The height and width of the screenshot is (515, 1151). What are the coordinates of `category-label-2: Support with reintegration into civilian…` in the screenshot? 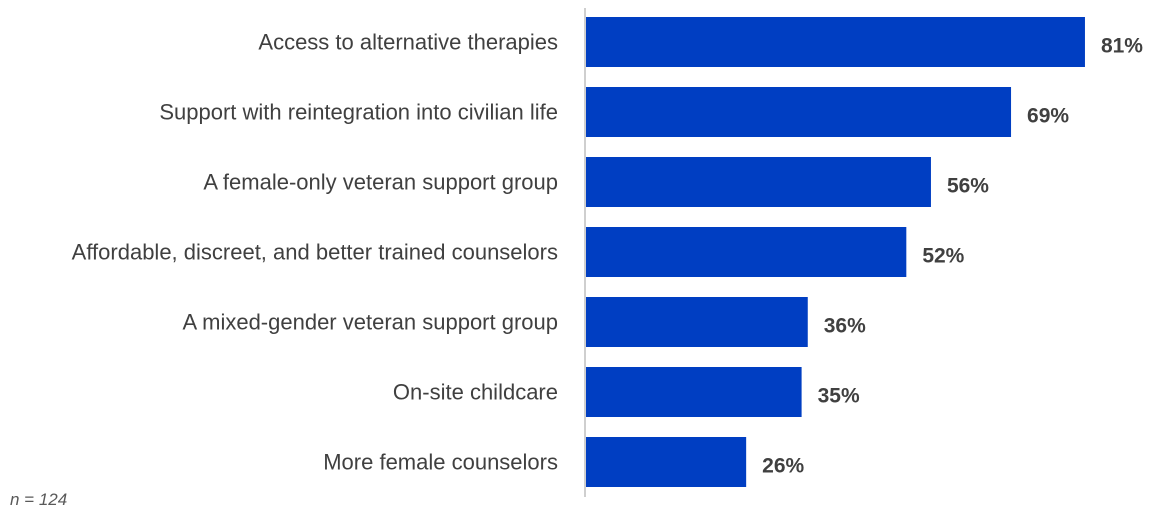 It's located at (358, 112).